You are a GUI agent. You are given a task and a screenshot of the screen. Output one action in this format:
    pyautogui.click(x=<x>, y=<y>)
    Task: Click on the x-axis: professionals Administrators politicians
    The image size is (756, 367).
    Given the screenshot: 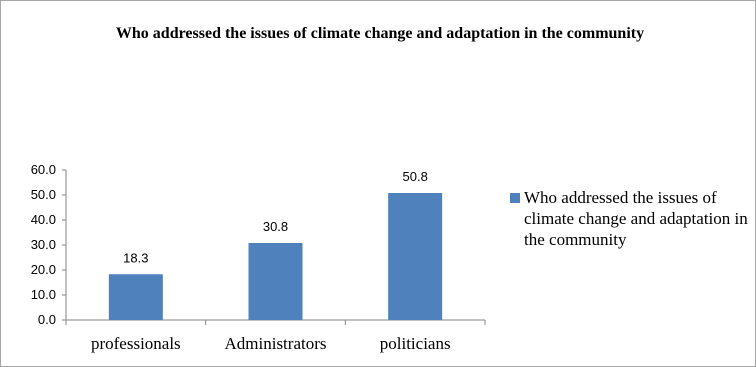 What is the action you would take?
    pyautogui.click(x=275, y=336)
    